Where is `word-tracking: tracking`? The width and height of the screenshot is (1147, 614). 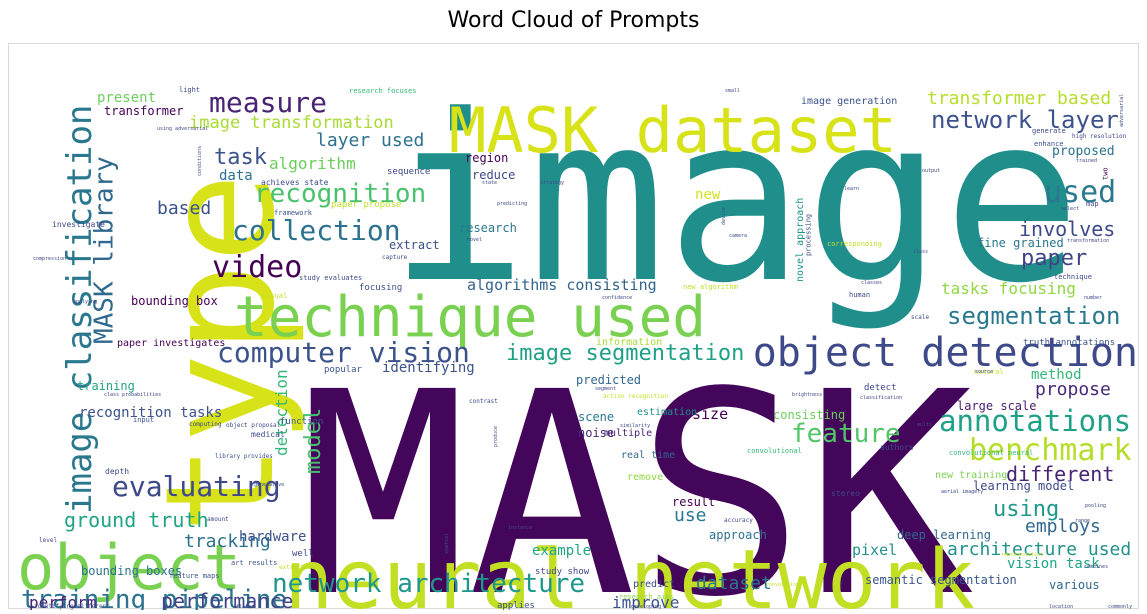 word-tracking: tracking is located at coordinates (227, 541).